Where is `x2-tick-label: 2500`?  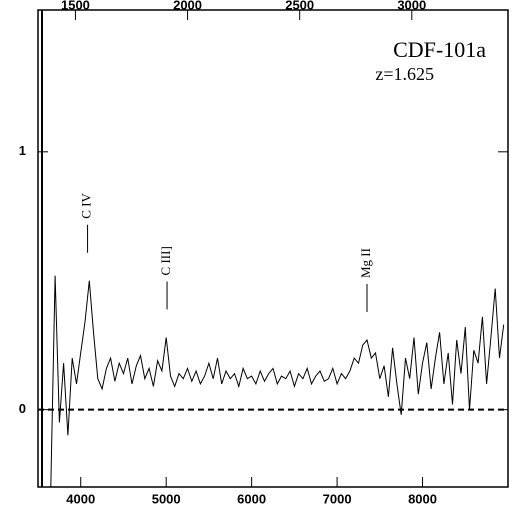
x2-tick-label: 2500 is located at coordinates (299, 6).